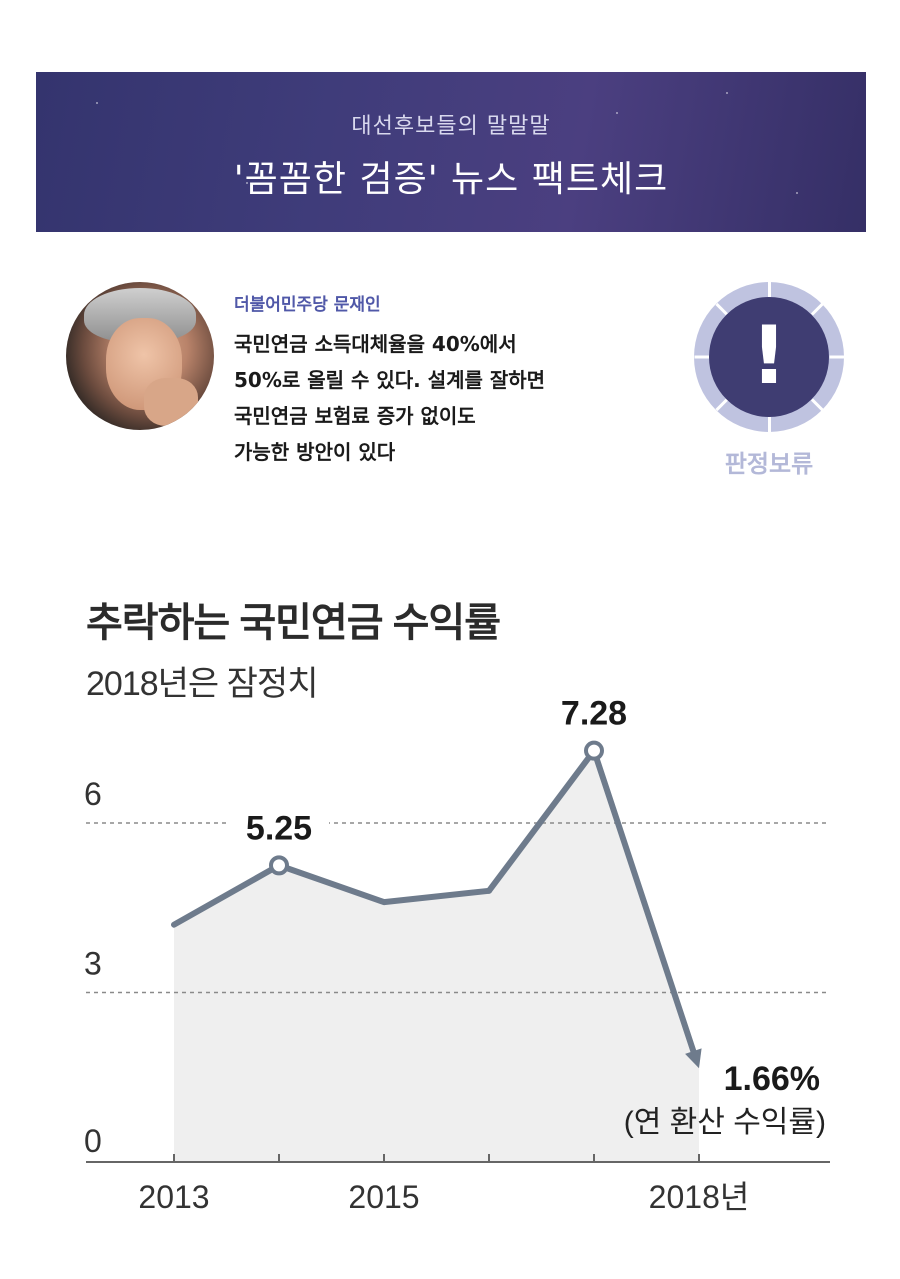 The height and width of the screenshot is (1279, 900). What do you see at coordinates (307, 305) in the screenshot?
I see `speaker-name: 더불어민주당 문재인` at bounding box center [307, 305].